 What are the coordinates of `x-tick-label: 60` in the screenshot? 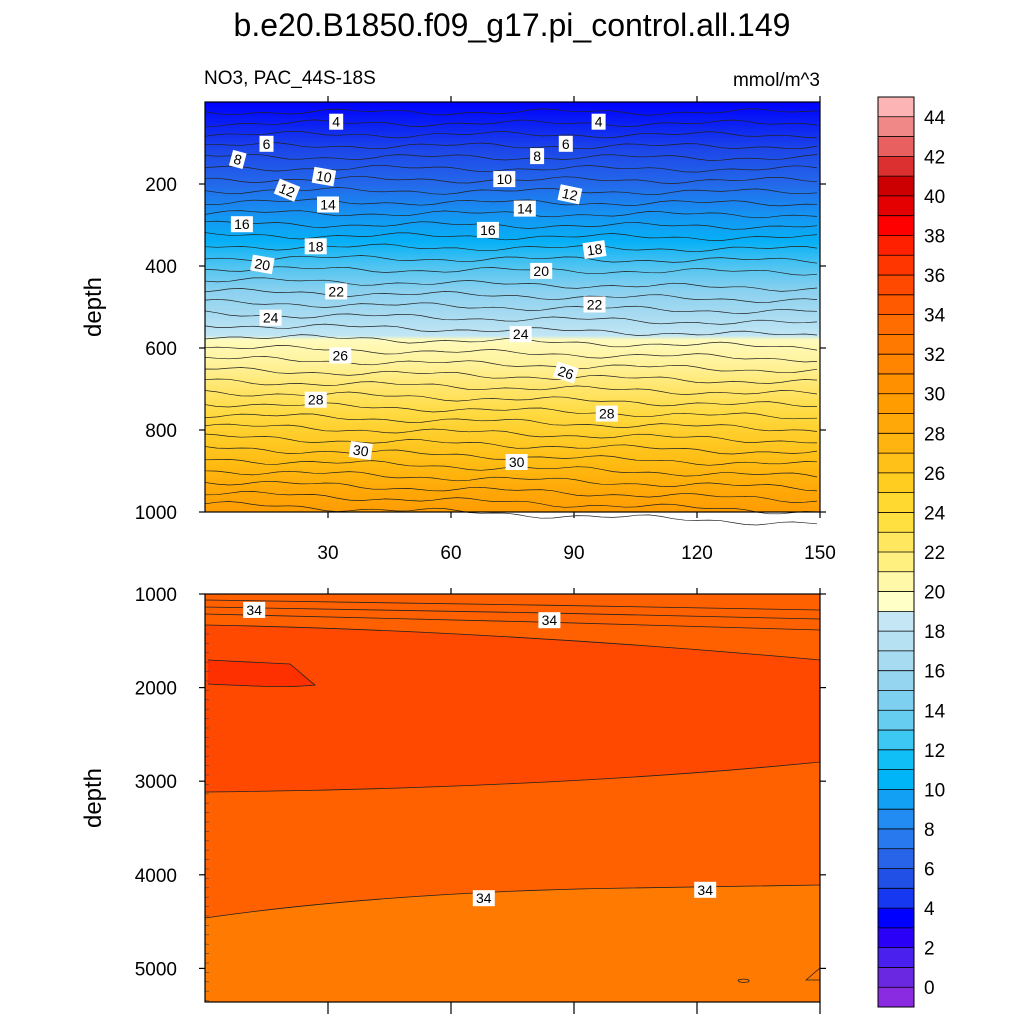 It's located at (450, 553).